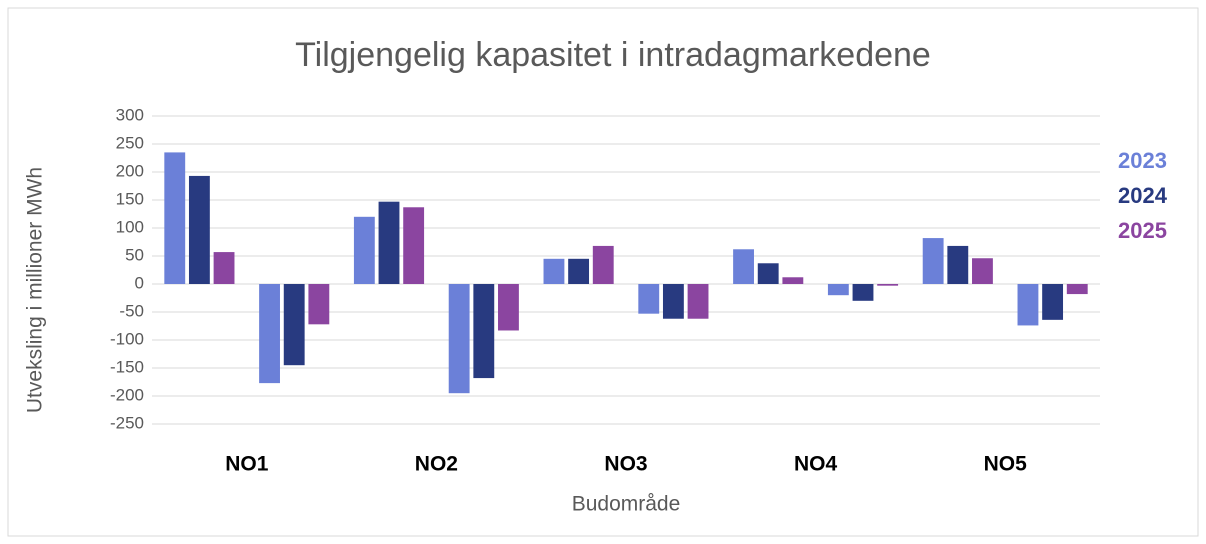  Describe the element at coordinates (625, 464) in the screenshot. I see `x-tick-label: NO3` at that location.